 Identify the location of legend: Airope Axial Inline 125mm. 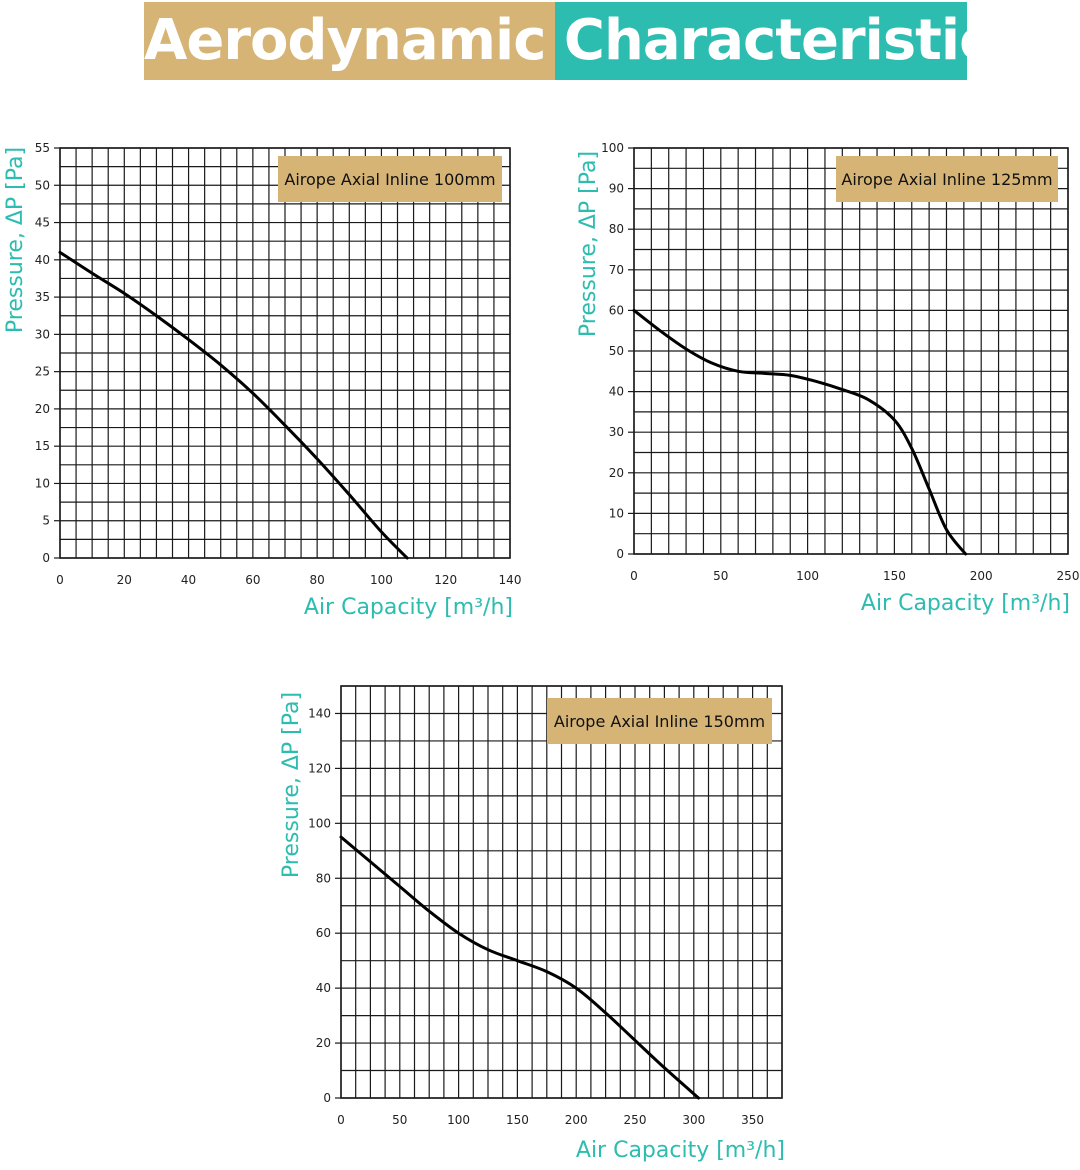
(947, 179).